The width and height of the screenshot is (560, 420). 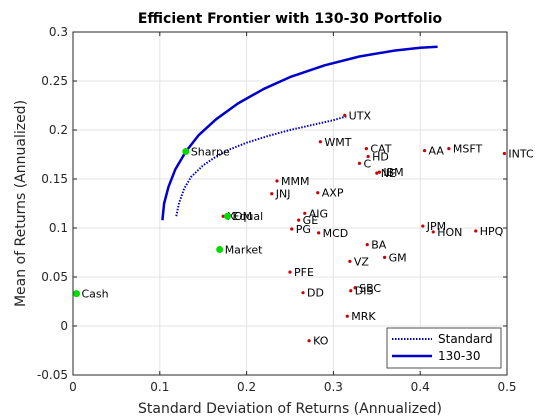 I want to click on x-tick-label: 0.5, so click(x=506, y=387).